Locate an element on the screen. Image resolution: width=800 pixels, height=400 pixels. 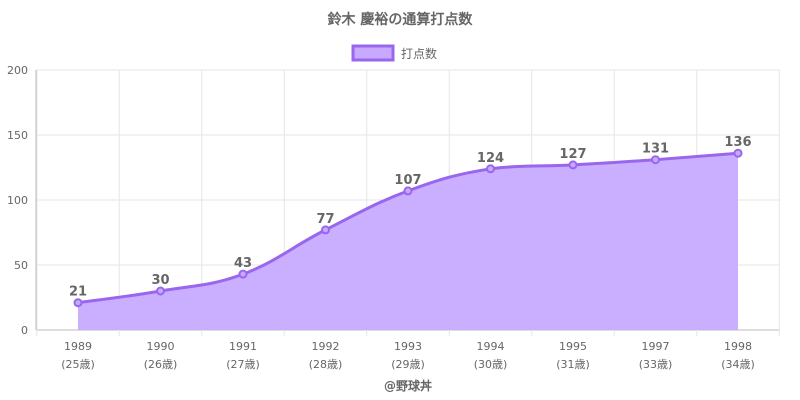
y-tick-label: 100 is located at coordinates (17, 200).